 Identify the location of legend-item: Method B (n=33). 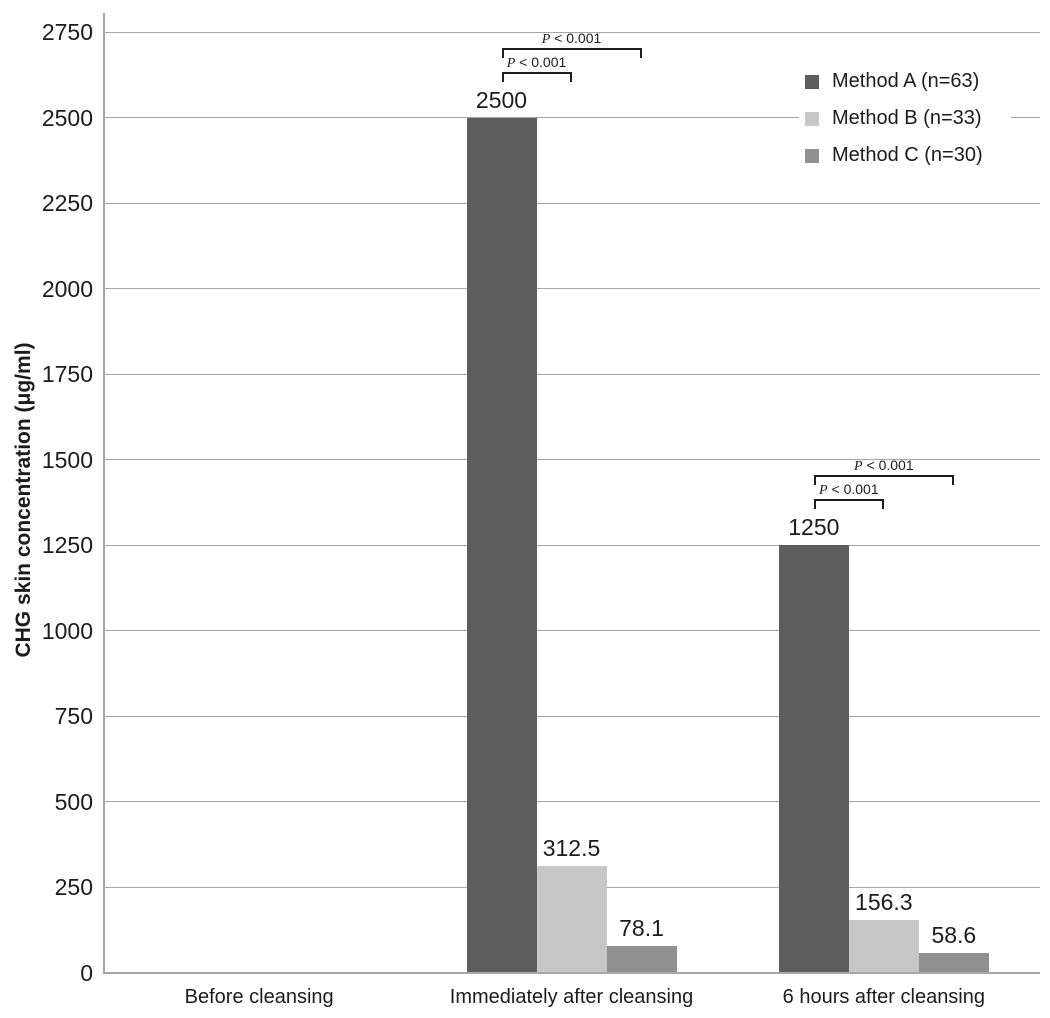
(905, 118).